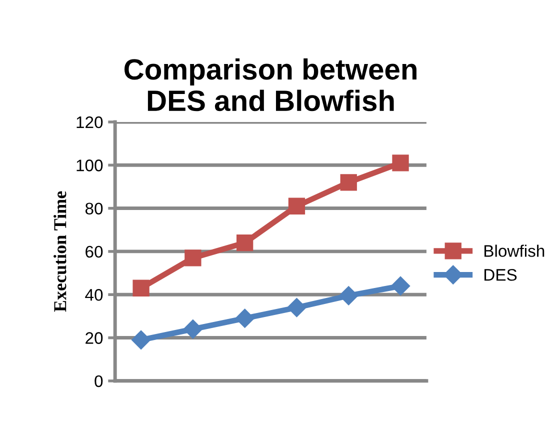 The width and height of the screenshot is (556, 428). I want to click on y-tick-label: 40, so click(94, 295).